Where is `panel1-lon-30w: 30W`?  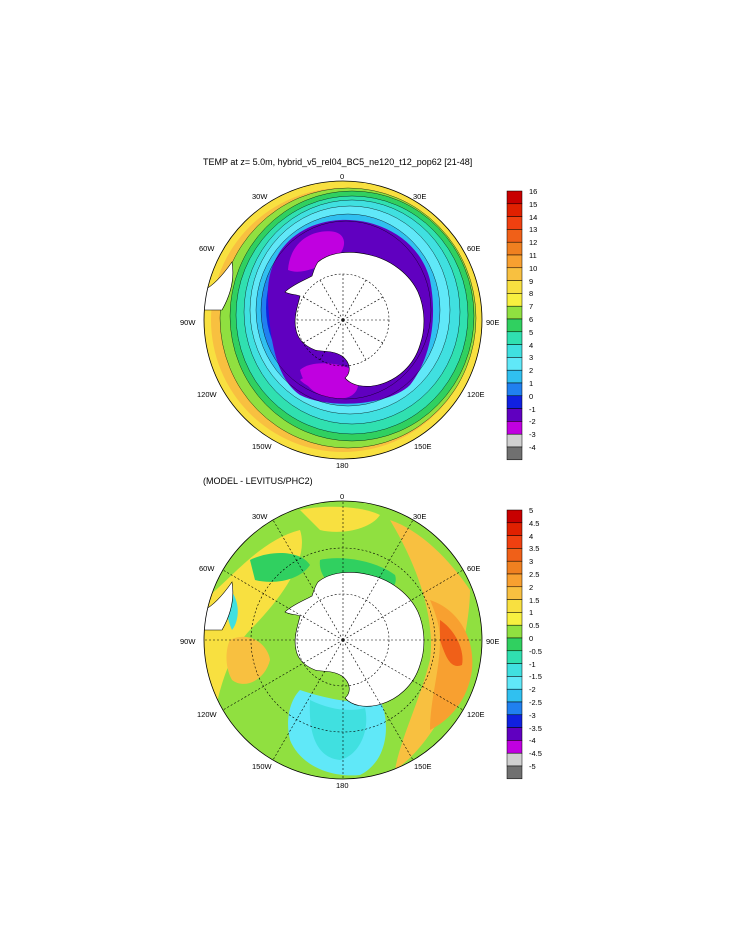 panel1-lon-30w: 30W is located at coordinates (260, 196).